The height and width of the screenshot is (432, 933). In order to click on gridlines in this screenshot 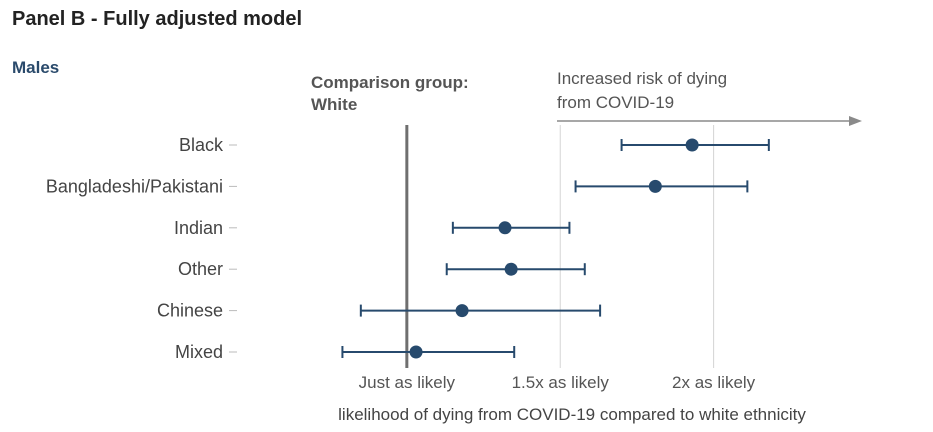, I will do `click(637, 246)`.